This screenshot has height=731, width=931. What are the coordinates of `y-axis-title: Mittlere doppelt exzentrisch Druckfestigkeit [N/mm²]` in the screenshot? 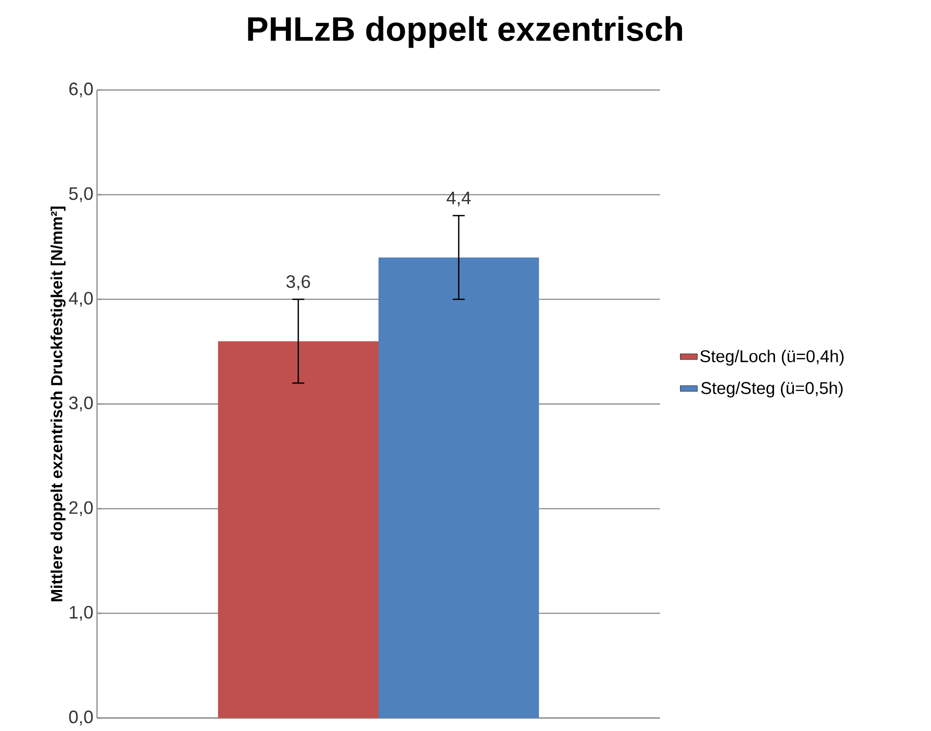 It's located at (58, 404).